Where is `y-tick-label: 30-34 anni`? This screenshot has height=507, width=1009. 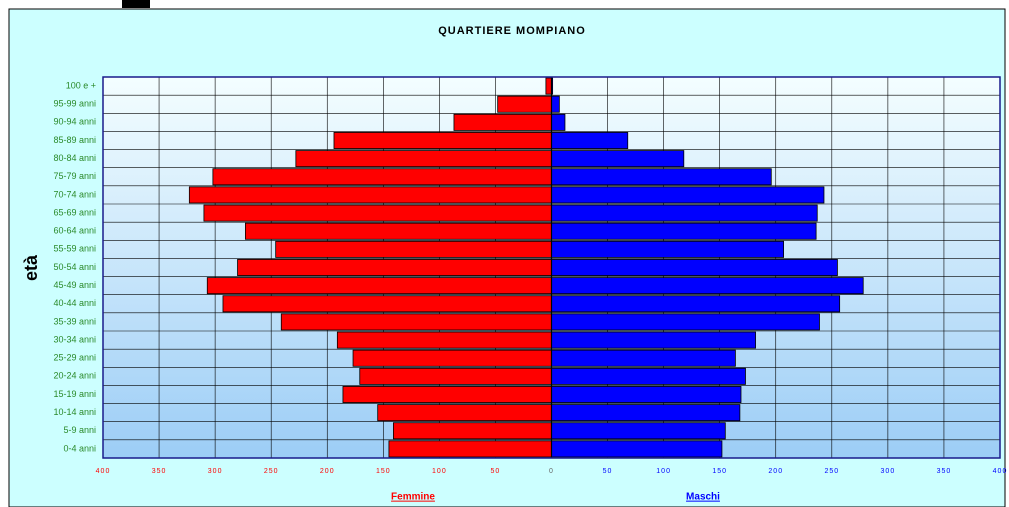 y-tick-label: 30-34 anni is located at coordinates (74, 339).